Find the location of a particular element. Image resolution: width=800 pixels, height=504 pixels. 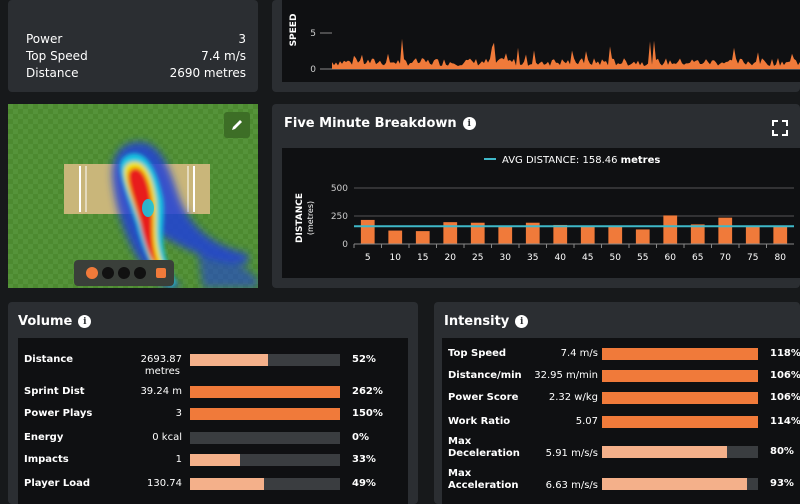

metric-row: Top Speed 7.4 m/s 118% is located at coordinates (621, 357).